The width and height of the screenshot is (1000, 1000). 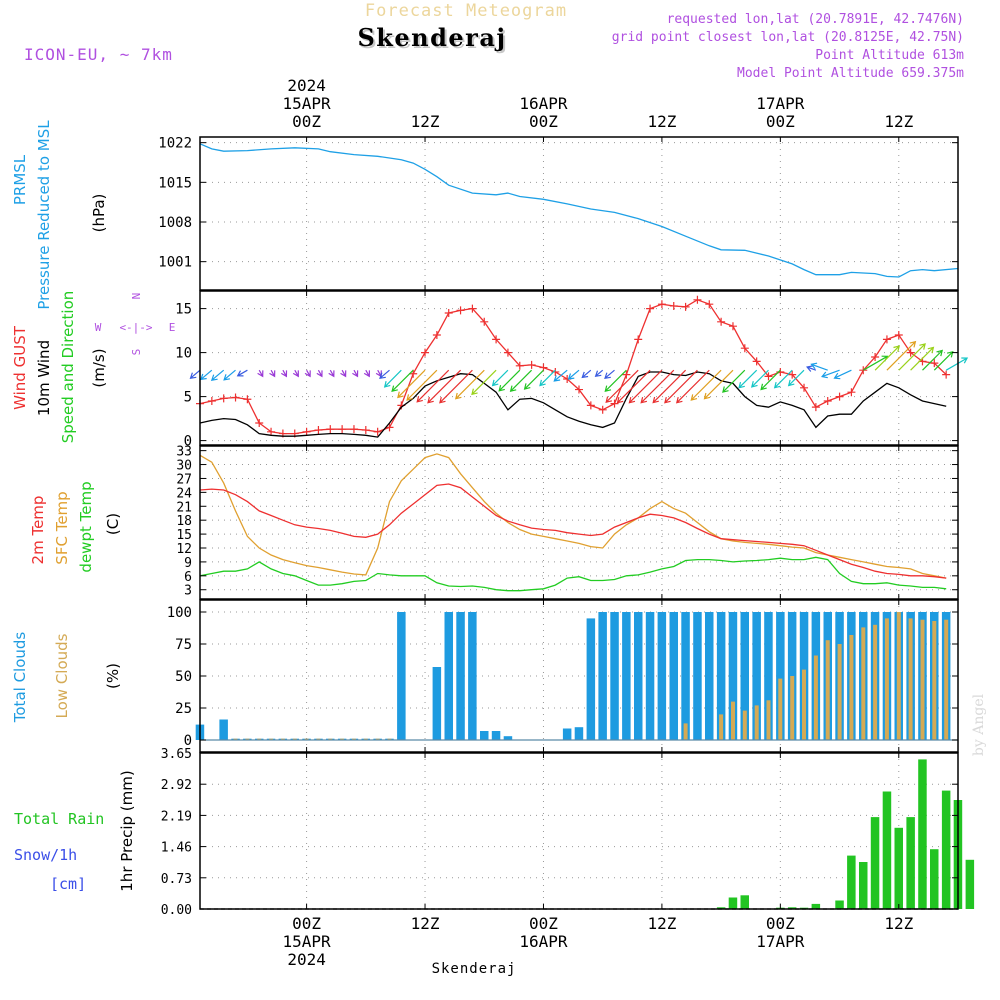 I want to click on y-tick-label: 1015, so click(x=175, y=183).